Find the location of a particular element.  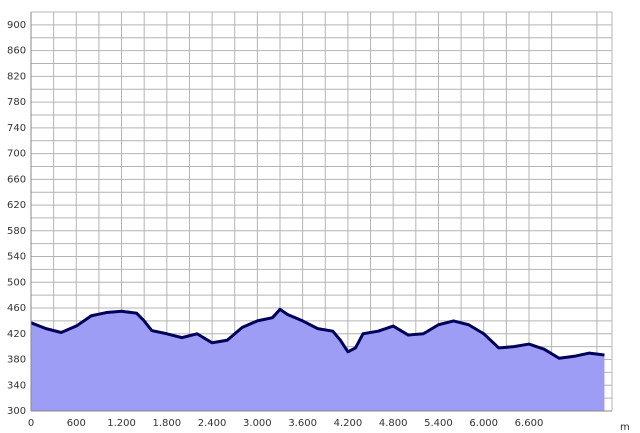

y-tick-label: 820 is located at coordinates (16, 76).